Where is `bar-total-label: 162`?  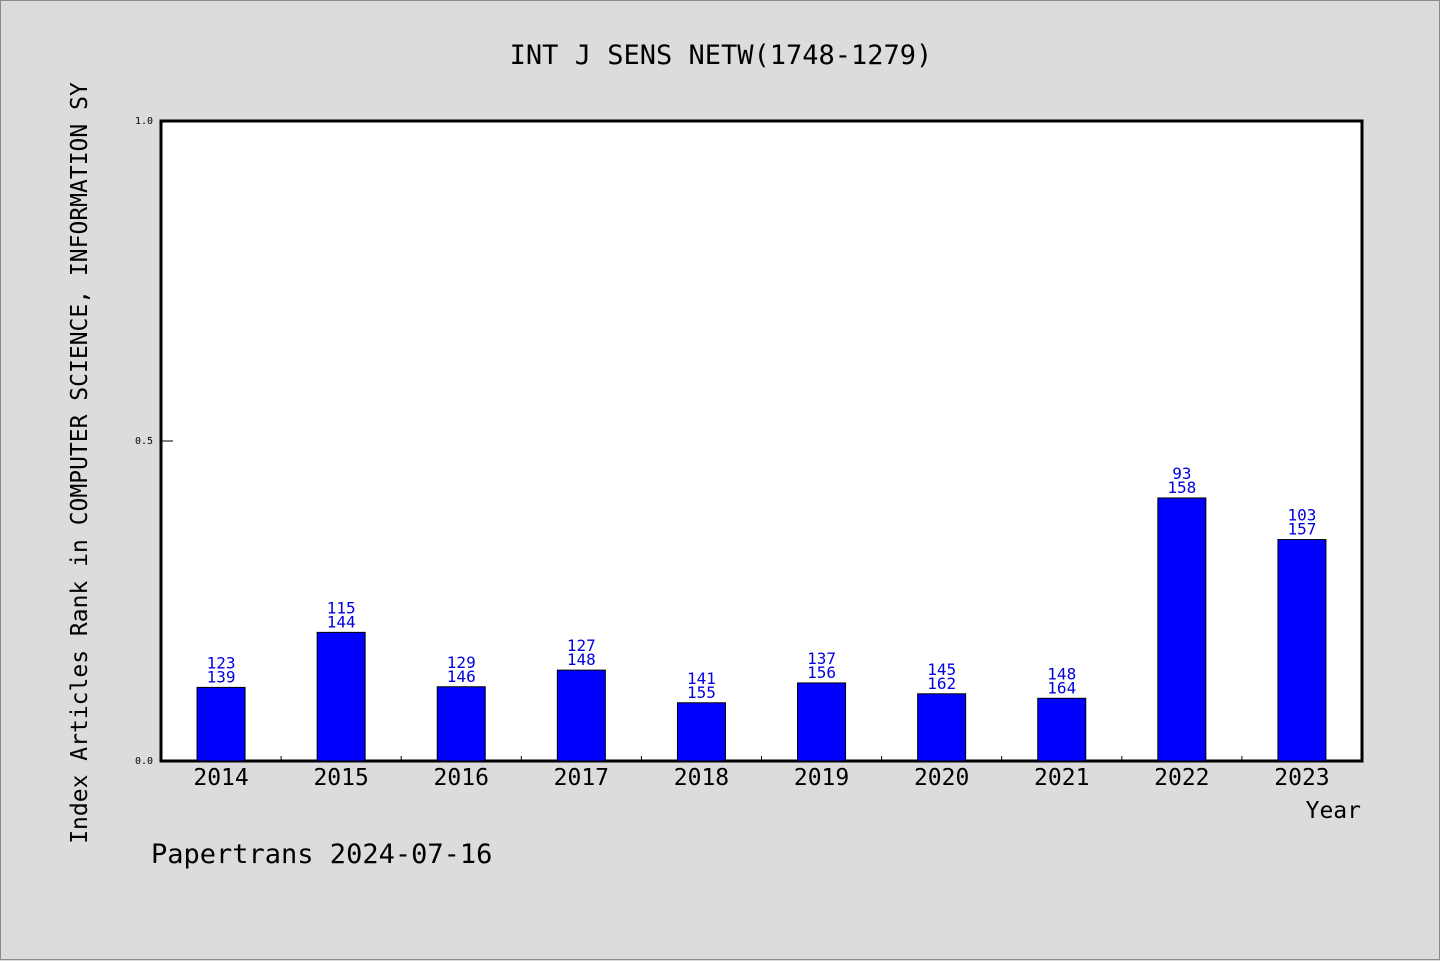 bar-total-label: 162 is located at coordinates (941, 683).